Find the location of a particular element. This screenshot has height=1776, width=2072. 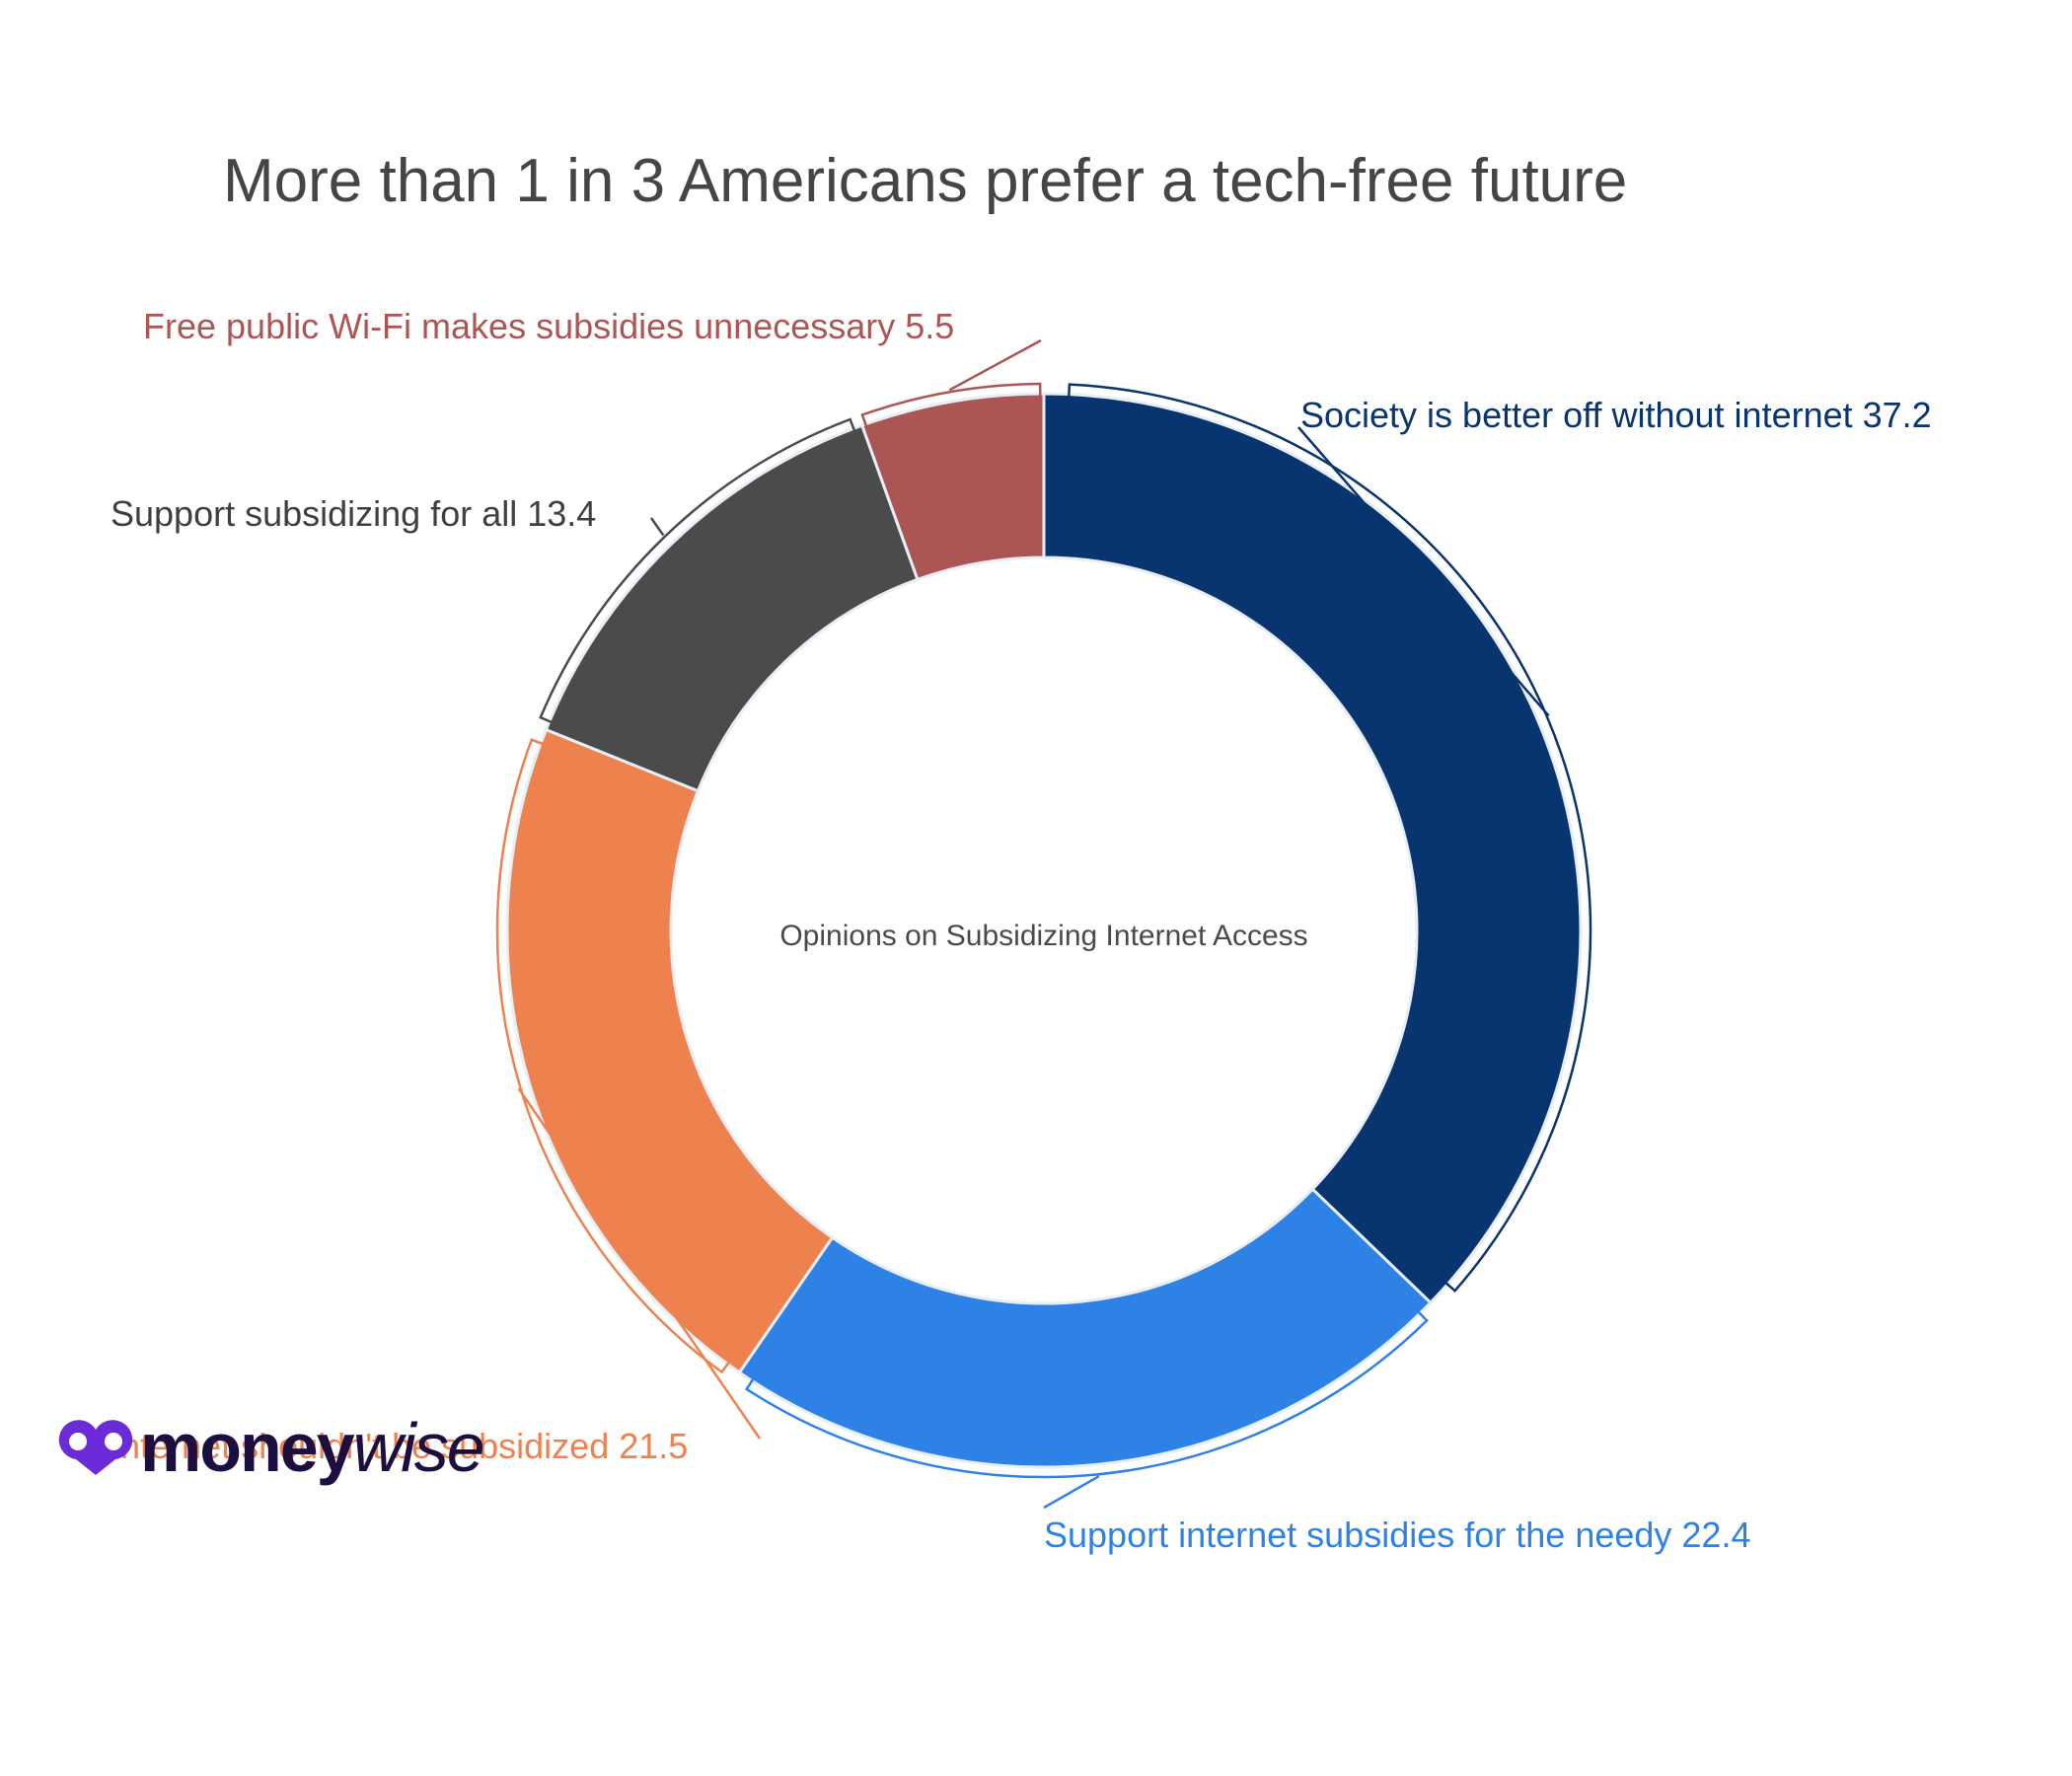

slice-support-internet-subsidies-for-the-needy is located at coordinates (1085, 1328).